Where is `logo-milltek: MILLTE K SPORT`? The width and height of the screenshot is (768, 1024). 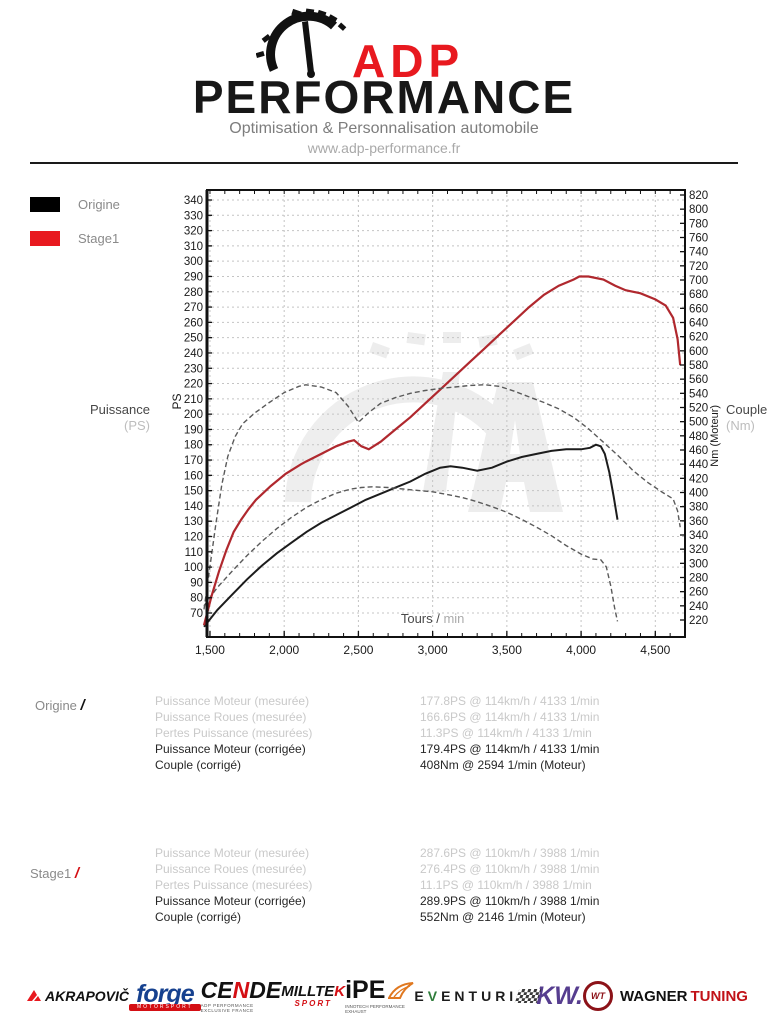 logo-milltek: MILLTE K SPORT is located at coordinates (313, 996).